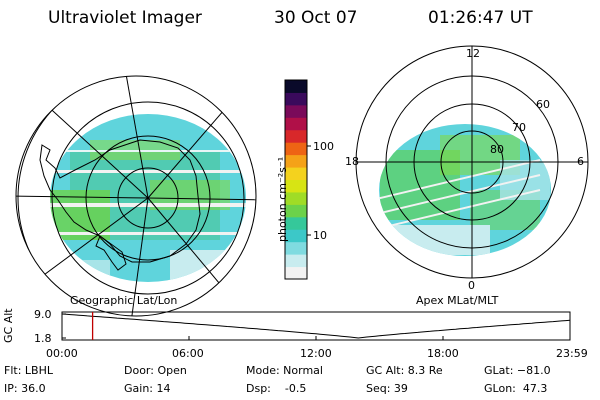  I want to click on gc-alt-info: GC Alt: 8.3 Re, so click(404, 370).